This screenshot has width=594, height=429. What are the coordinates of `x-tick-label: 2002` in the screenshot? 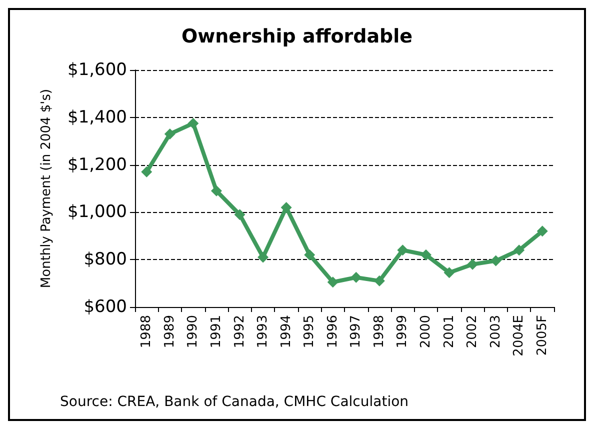 It's located at (472, 331).